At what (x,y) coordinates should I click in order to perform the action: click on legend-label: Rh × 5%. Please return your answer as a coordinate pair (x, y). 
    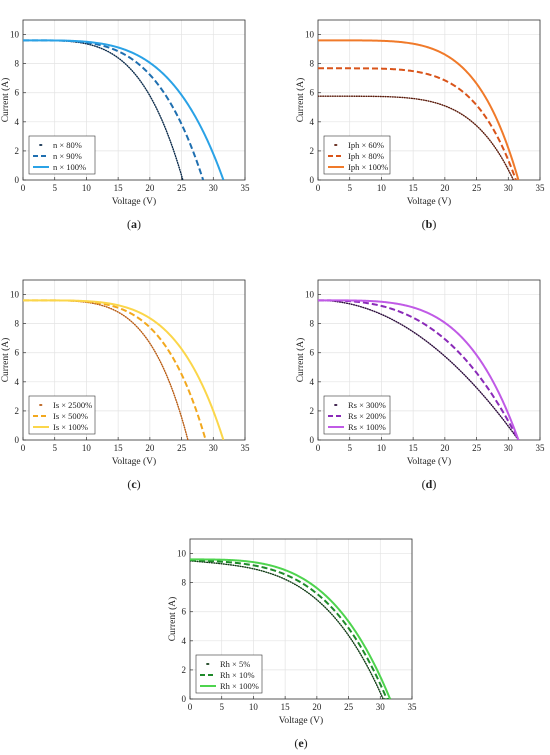
    Looking at the image, I should click on (235, 664).